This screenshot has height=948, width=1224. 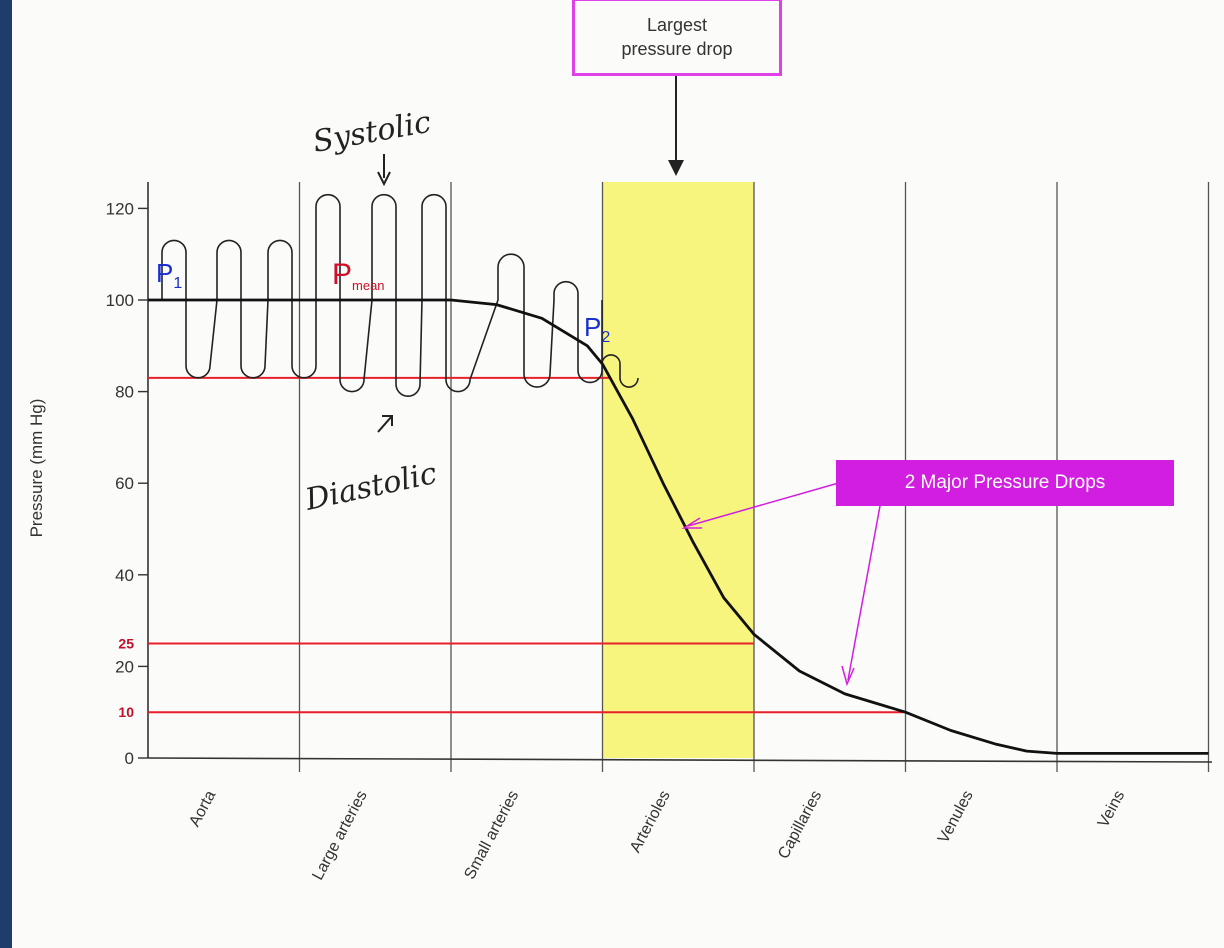 What do you see at coordinates (370, 487) in the screenshot?
I see `diastolic-label: Diastolic` at bounding box center [370, 487].